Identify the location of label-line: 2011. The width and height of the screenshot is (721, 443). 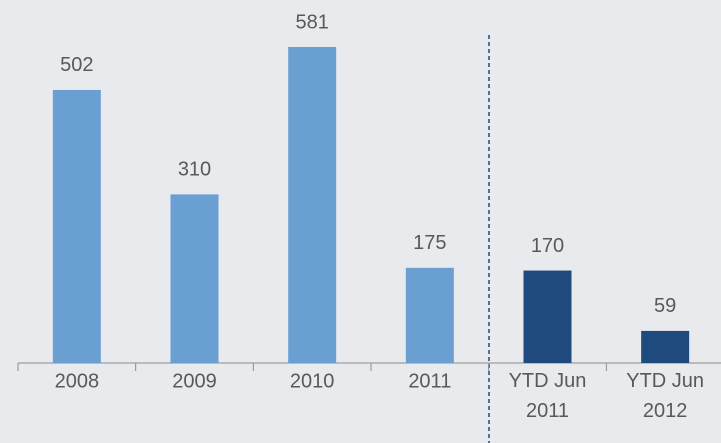
(547, 411).